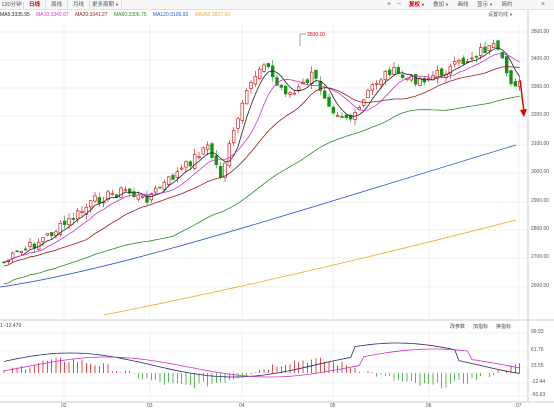  Describe the element at coordinates (537, 332) in the screenshot. I see `macd-tick: 99.93` at that location.